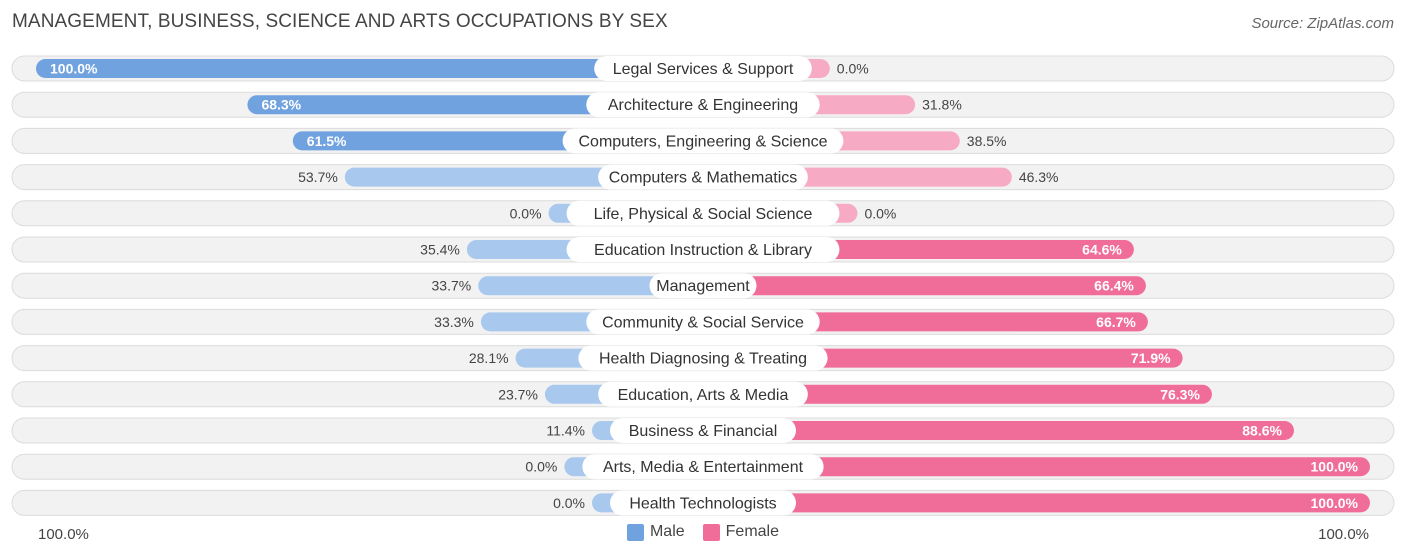 The height and width of the screenshot is (559, 1406). Describe the element at coordinates (1102, 250) in the screenshot. I see `female-value-label: 64.6%` at that location.